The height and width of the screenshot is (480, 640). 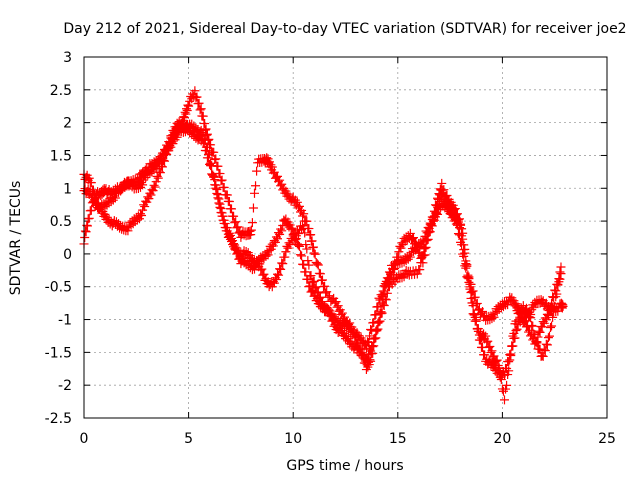 What do you see at coordinates (344, 466) in the screenshot?
I see `x-axis-label: GPS time / hours` at bounding box center [344, 466].